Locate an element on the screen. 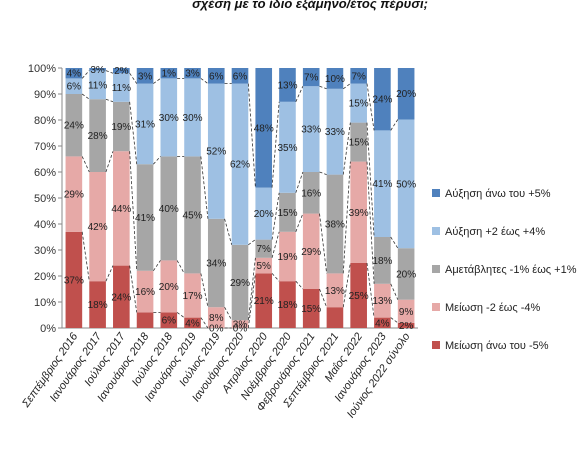 This screenshot has width=580, height=460. data-label: 6% is located at coordinates (240, 76).